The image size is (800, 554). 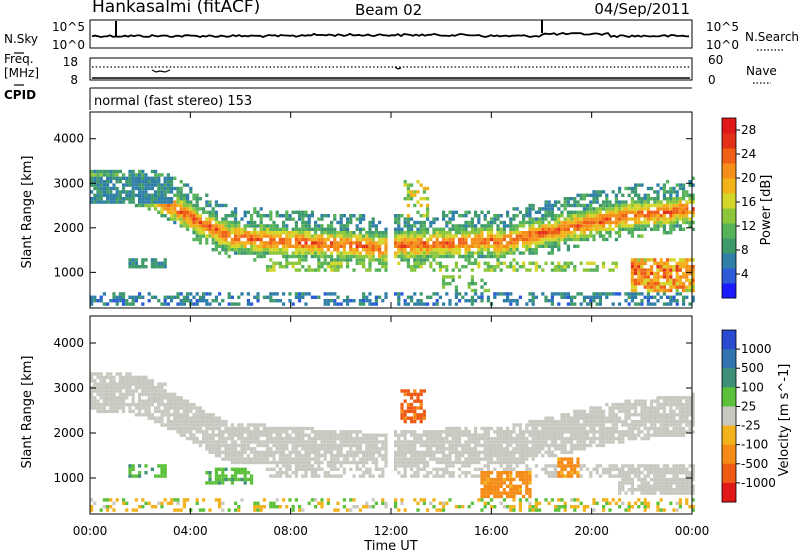 I want to click on power-colorbar-swatch, so click(x=729, y=246).